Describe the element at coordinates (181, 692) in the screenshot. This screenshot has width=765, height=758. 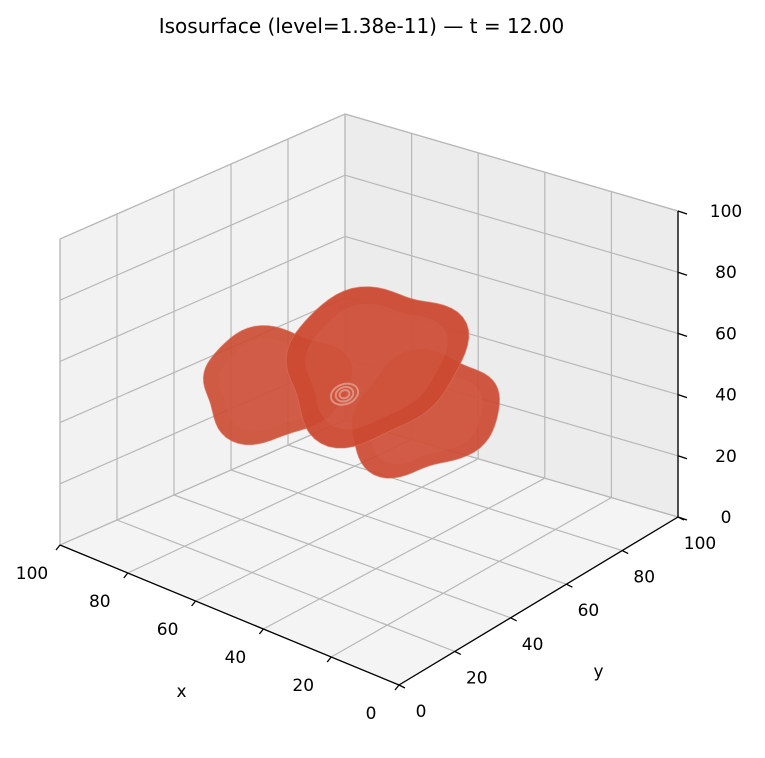
I see `x-axis-label: x` at that location.